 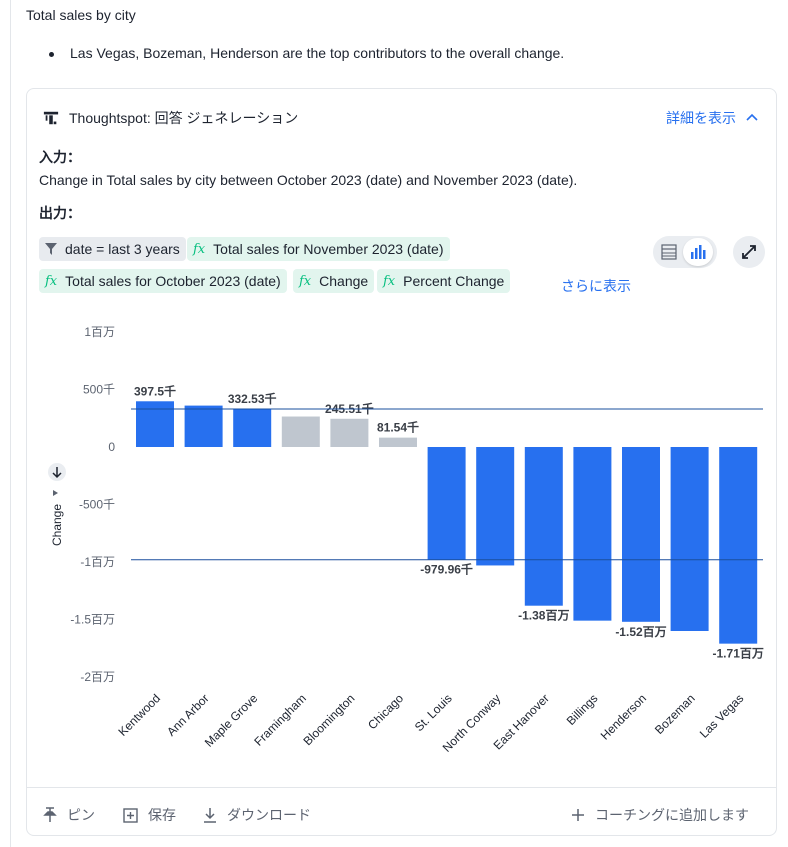 I want to click on bar-framingham, so click(x=300, y=431).